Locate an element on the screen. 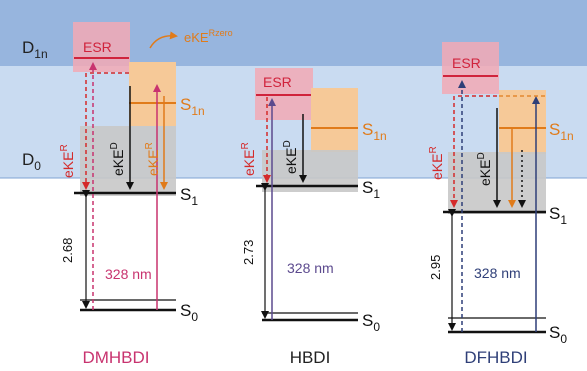 This screenshot has width=587, height=371. d0-label: D0 is located at coordinates (31, 161).